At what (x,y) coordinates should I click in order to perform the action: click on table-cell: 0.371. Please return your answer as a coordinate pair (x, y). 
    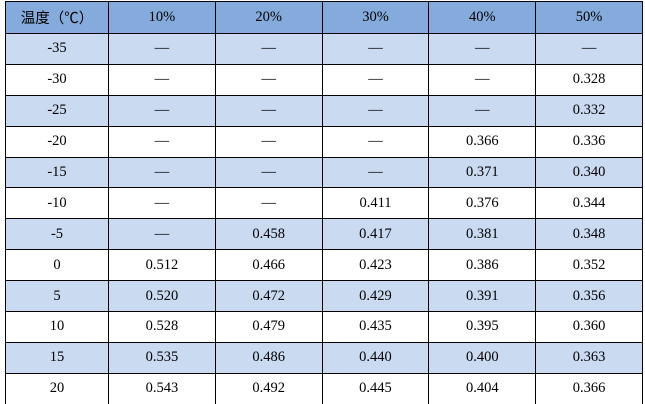
    Looking at the image, I should click on (482, 172).